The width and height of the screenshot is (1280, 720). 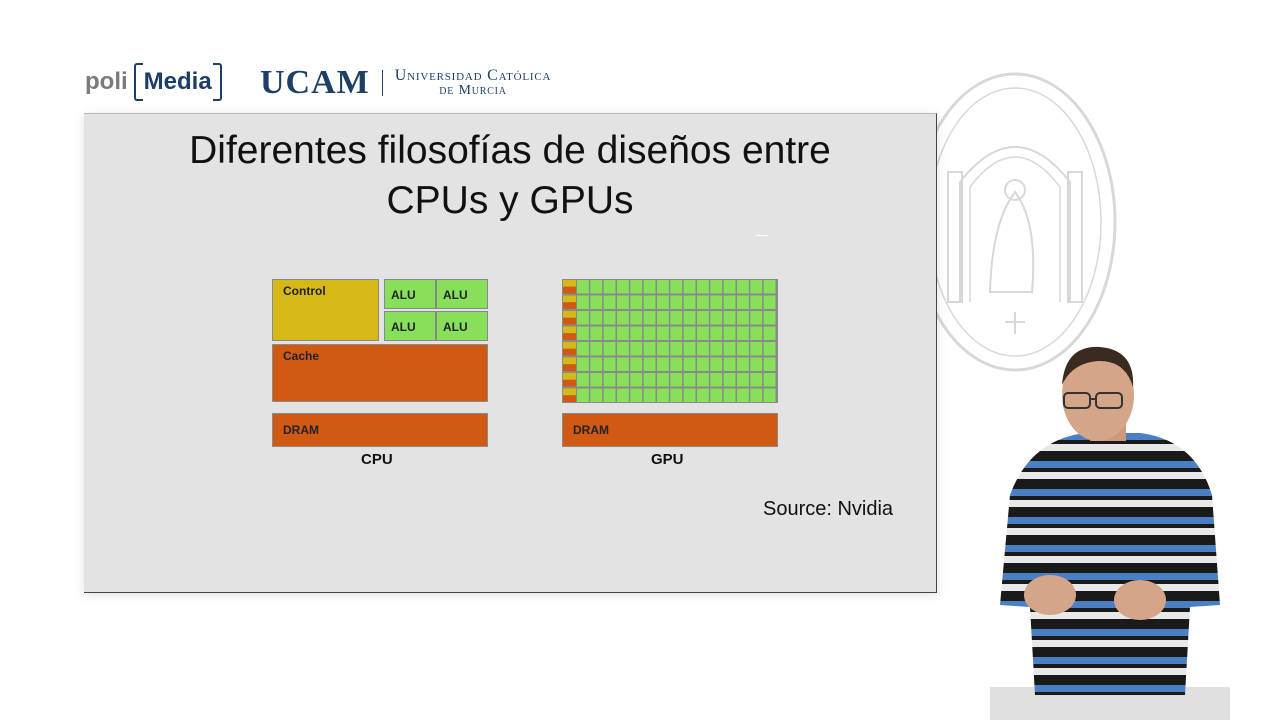 I want to click on logo-separator, so click(x=382, y=83).